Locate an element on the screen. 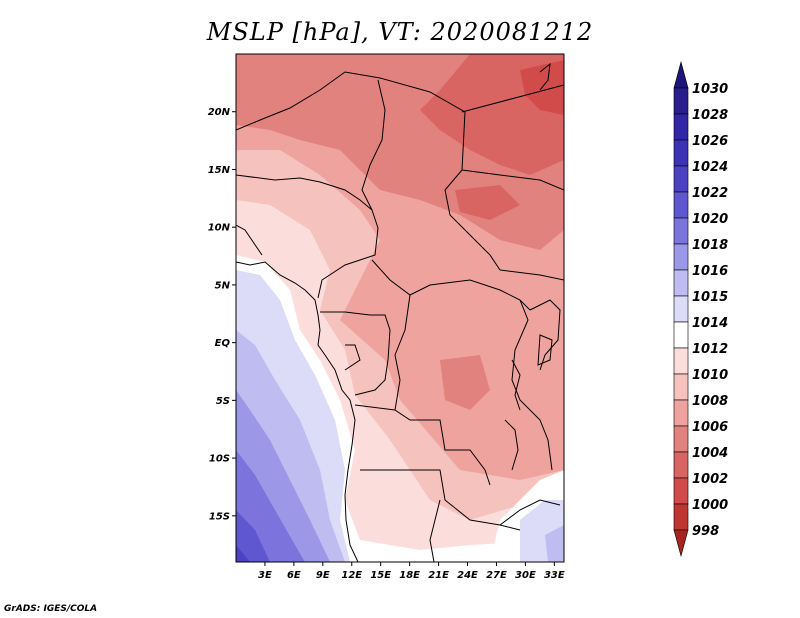 The height and width of the screenshot is (618, 800). lon-label: 3E is located at coordinates (265, 575).